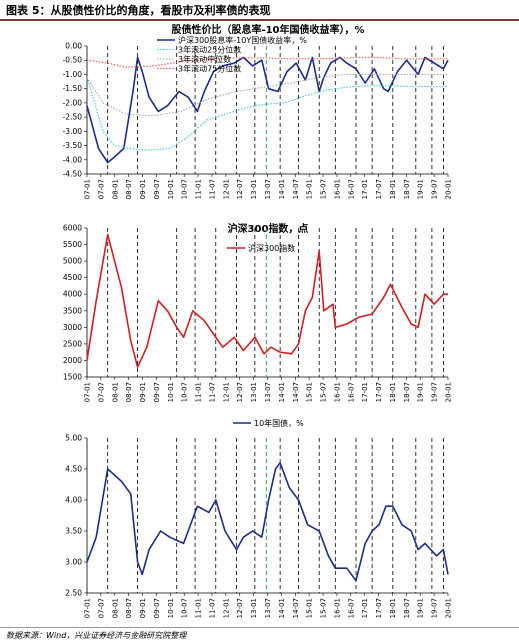 Image resolution: width=519 pixels, height=644 pixels. What do you see at coordinates (209, 69) in the screenshot?
I see `legend-label: 3年滚动75分位数` at bounding box center [209, 69].